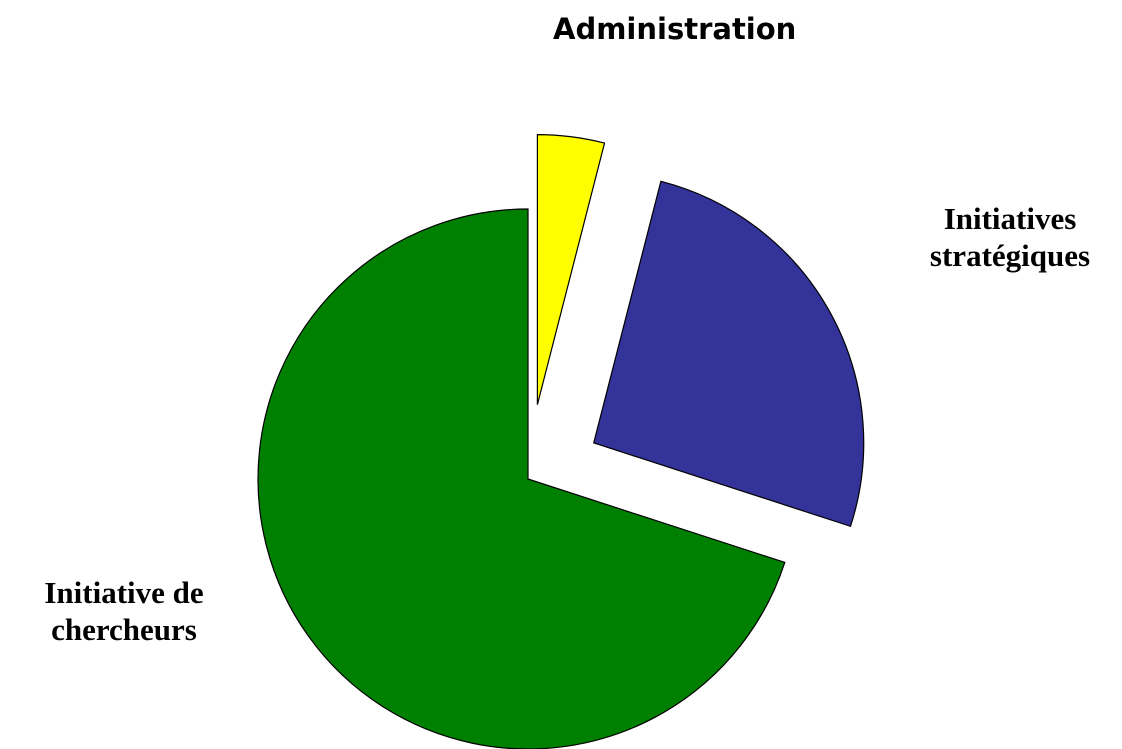  What do you see at coordinates (124, 592) in the screenshot?
I see `slice-label-initiative-de-chercheurs-line-1: Initiative de` at bounding box center [124, 592].